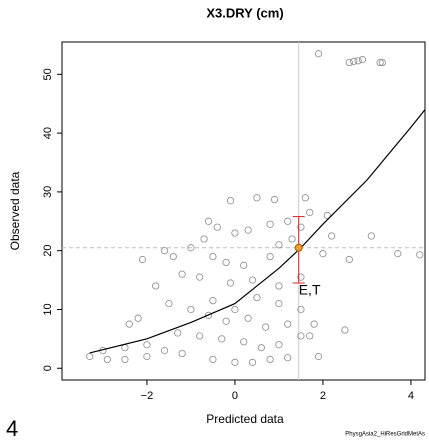 The height and width of the screenshot is (441, 429). Describe the element at coordinates (48, 251) in the screenshot. I see `y-tick-label: 20` at that location.